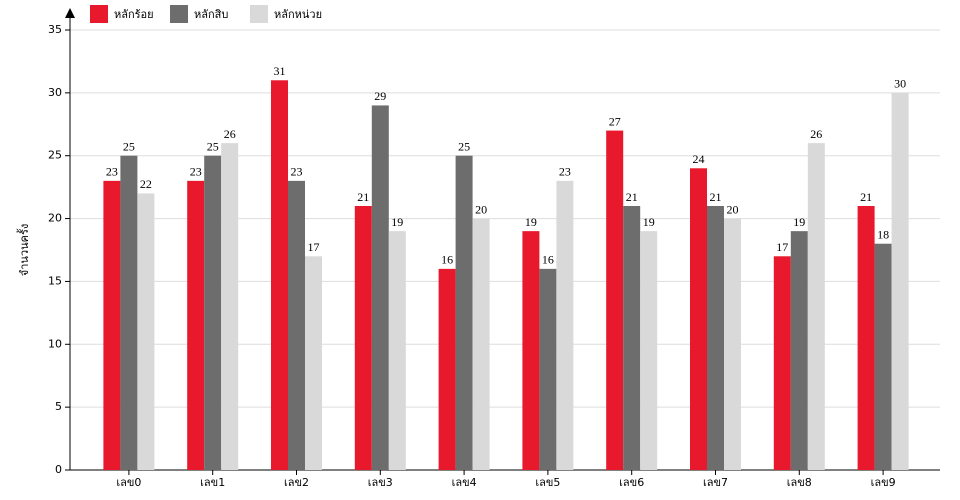 This screenshot has width=960, height=500. Describe the element at coordinates (615, 121) in the screenshot. I see `value-label: 27` at that location.